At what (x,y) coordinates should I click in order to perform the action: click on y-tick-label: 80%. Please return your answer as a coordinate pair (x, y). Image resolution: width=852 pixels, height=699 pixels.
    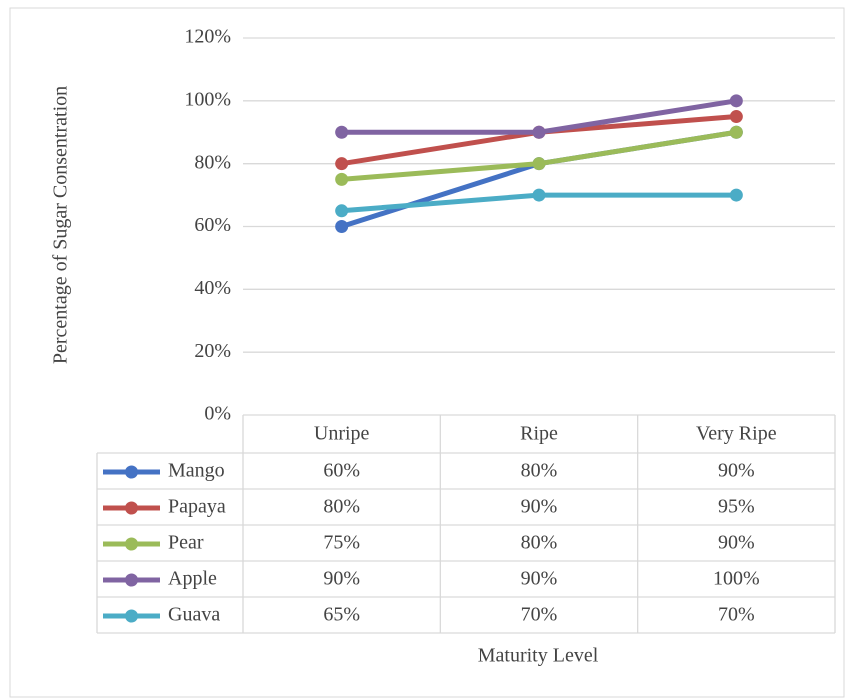
    Looking at the image, I should click on (212, 162).